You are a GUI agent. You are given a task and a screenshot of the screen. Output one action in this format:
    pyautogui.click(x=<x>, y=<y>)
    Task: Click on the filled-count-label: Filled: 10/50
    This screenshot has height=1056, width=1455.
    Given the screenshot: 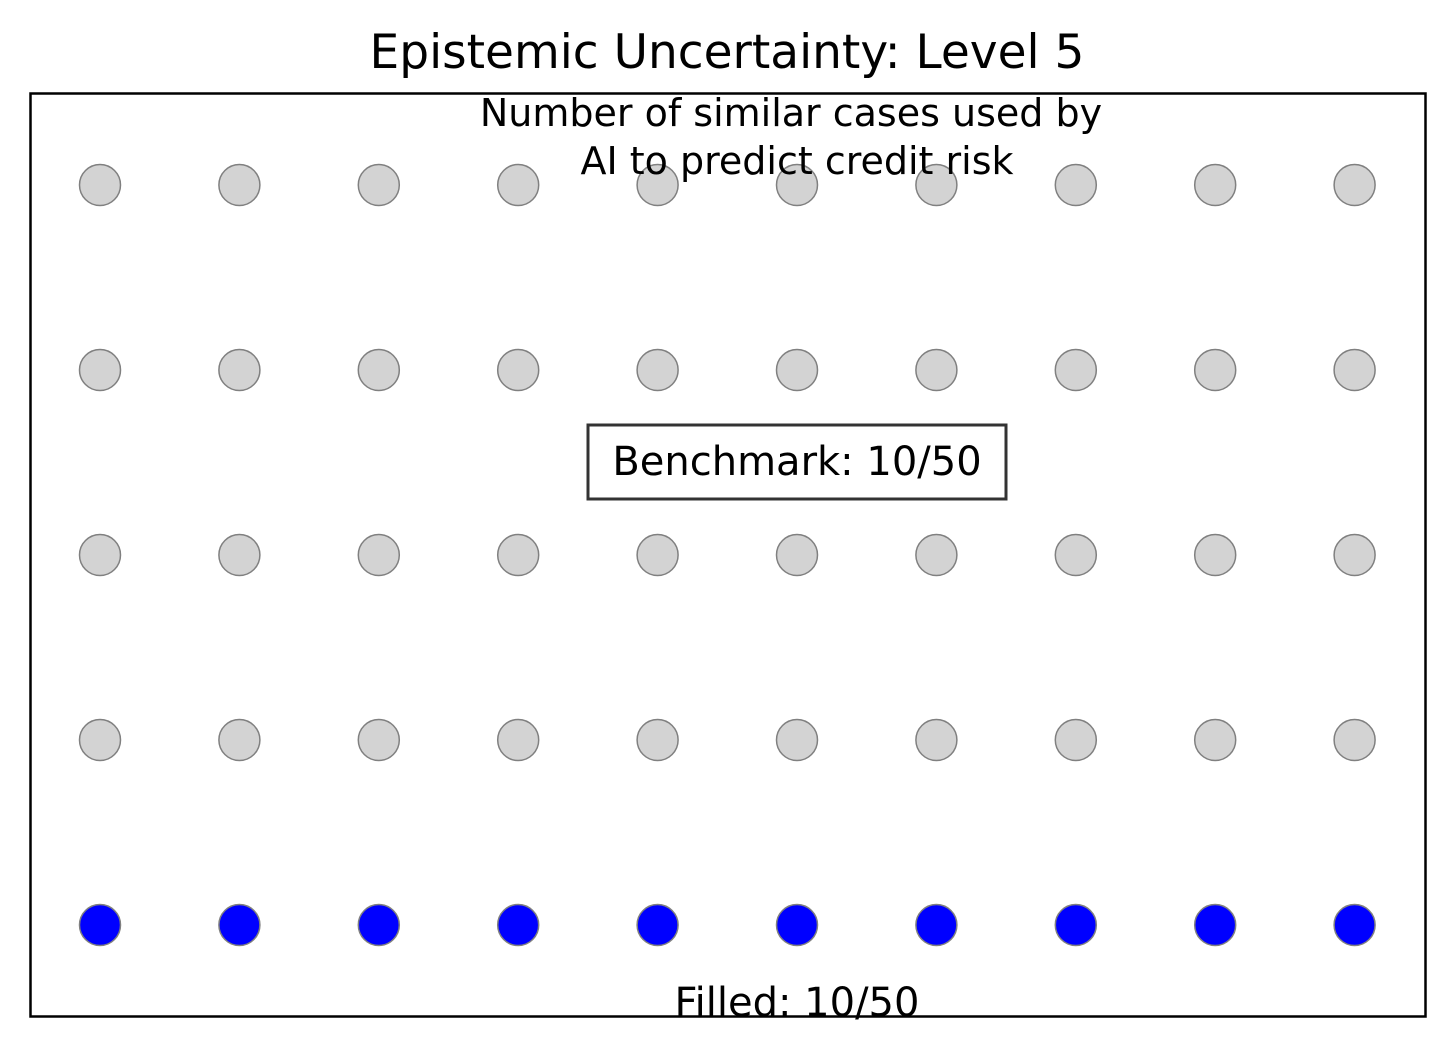 What is the action you would take?
    pyautogui.click(x=797, y=1003)
    